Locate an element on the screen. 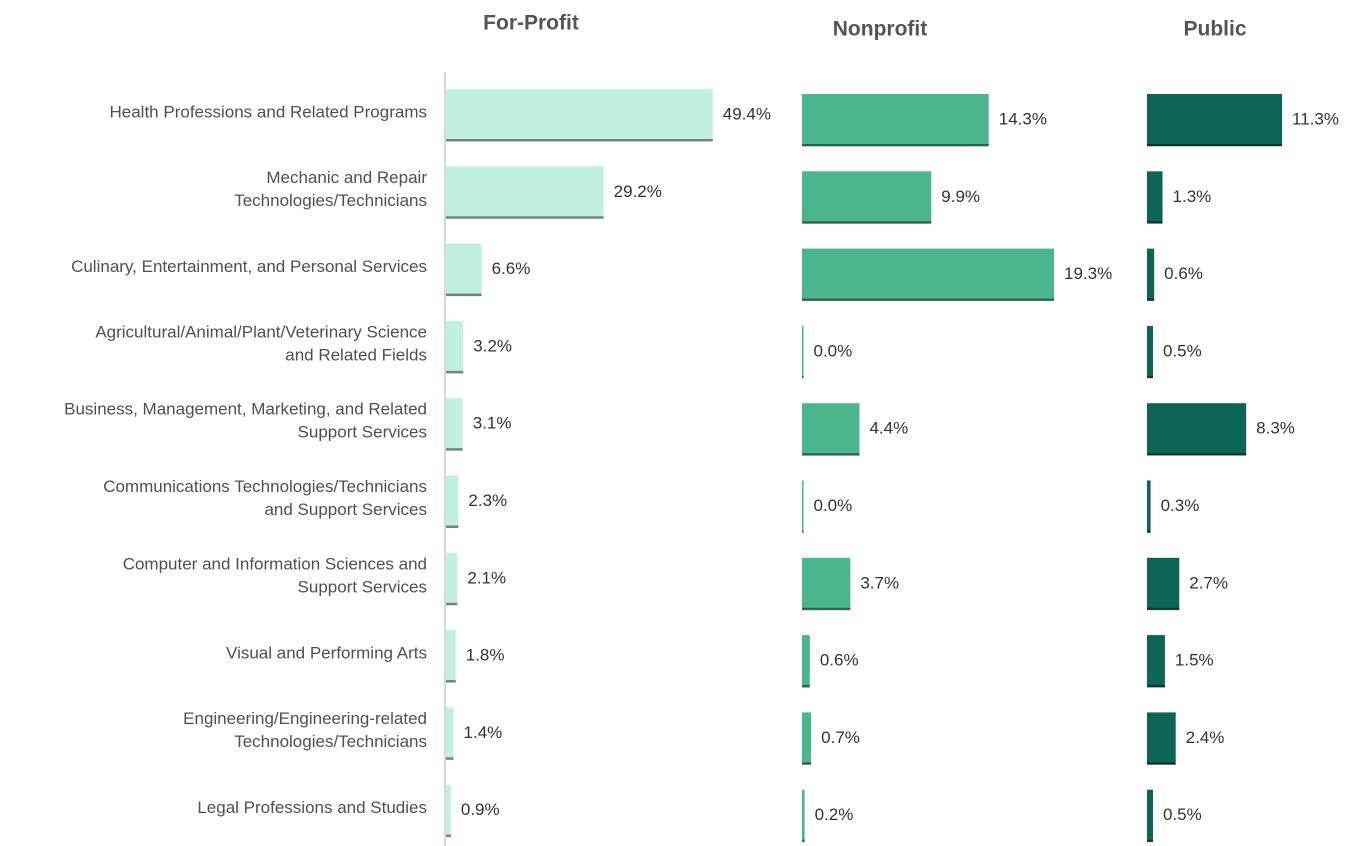 This screenshot has height=846, width=1350. value-label: 4.4% is located at coordinates (888, 428).